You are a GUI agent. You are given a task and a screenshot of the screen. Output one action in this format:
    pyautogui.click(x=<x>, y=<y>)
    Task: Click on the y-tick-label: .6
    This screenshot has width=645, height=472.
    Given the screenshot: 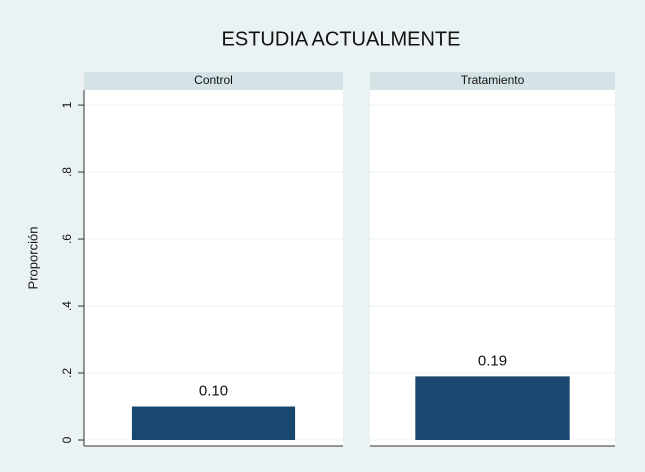 What is the action you would take?
    pyautogui.click(x=67, y=239)
    